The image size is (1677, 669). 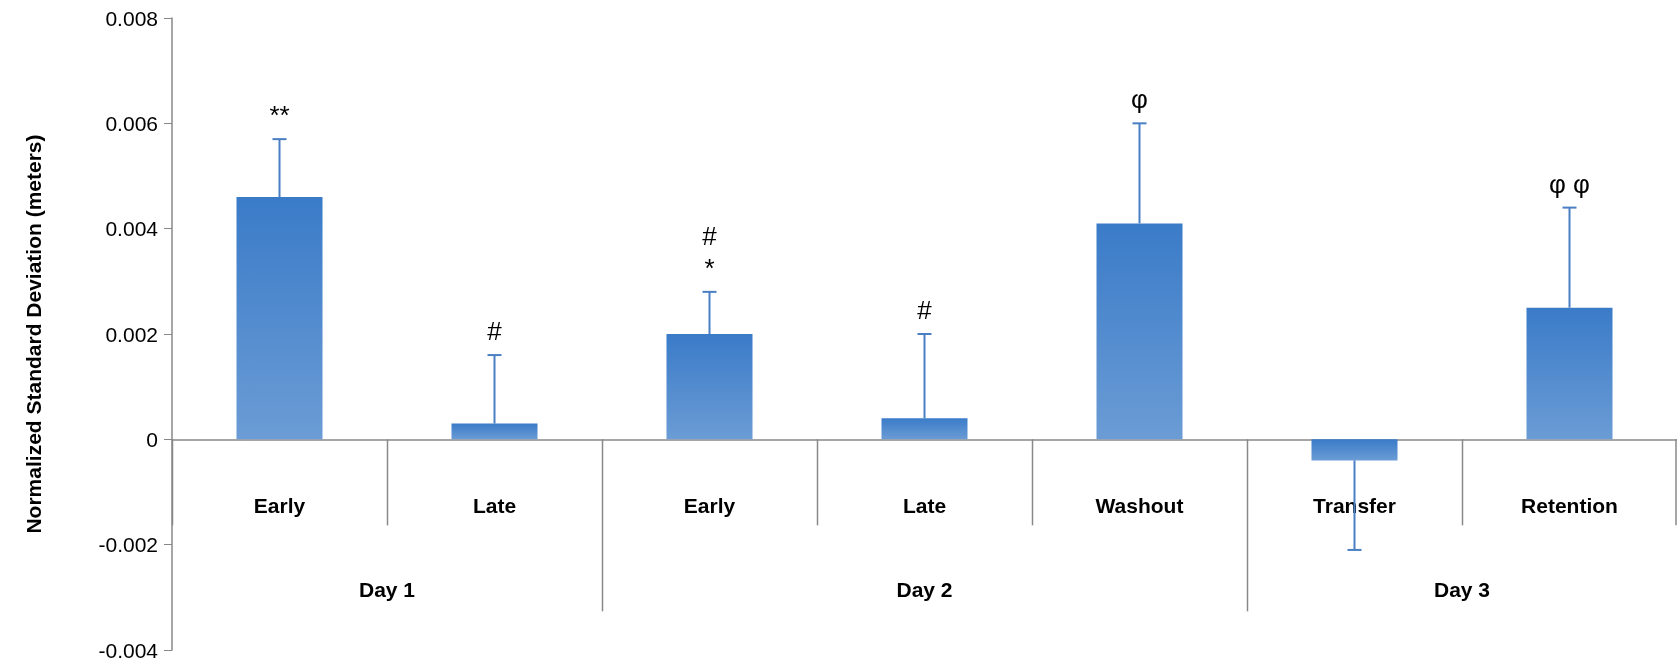 I want to click on annotation: φ, so click(x=1139, y=99).